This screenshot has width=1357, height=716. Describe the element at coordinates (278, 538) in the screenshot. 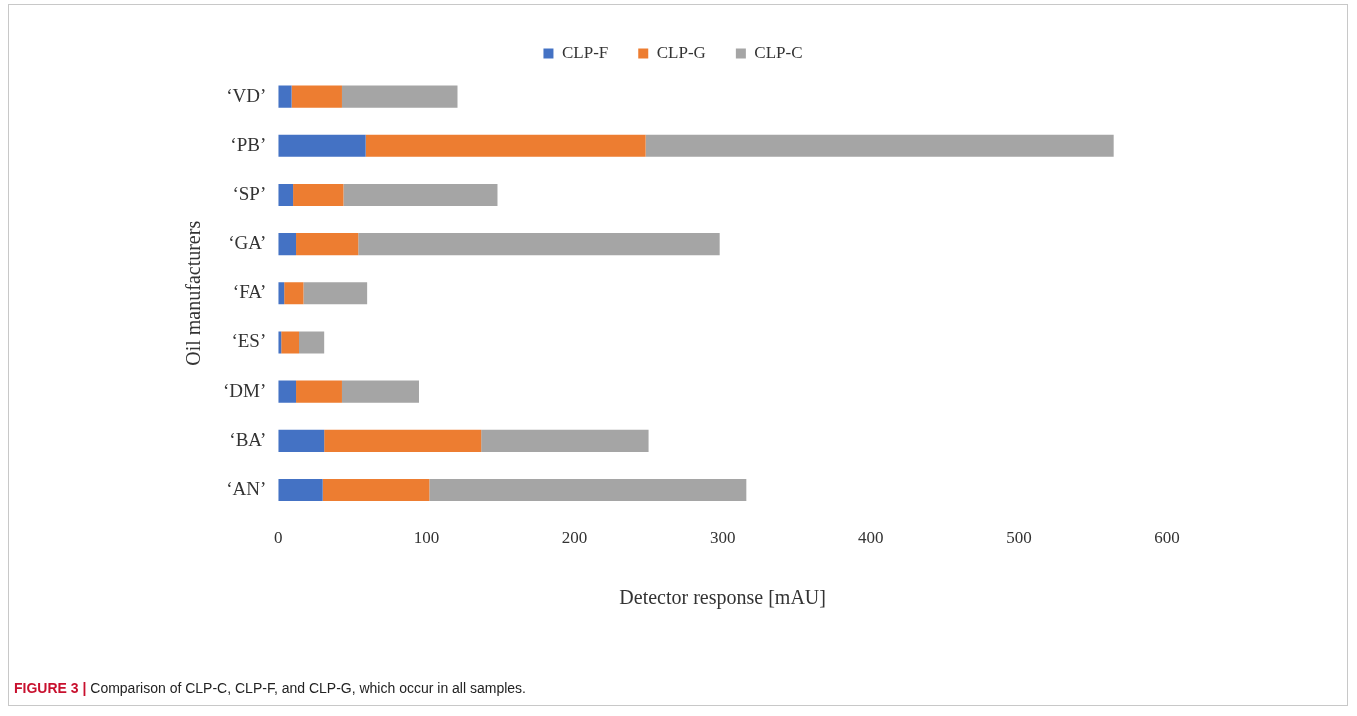

I see `x-tick-label: 0` at that location.